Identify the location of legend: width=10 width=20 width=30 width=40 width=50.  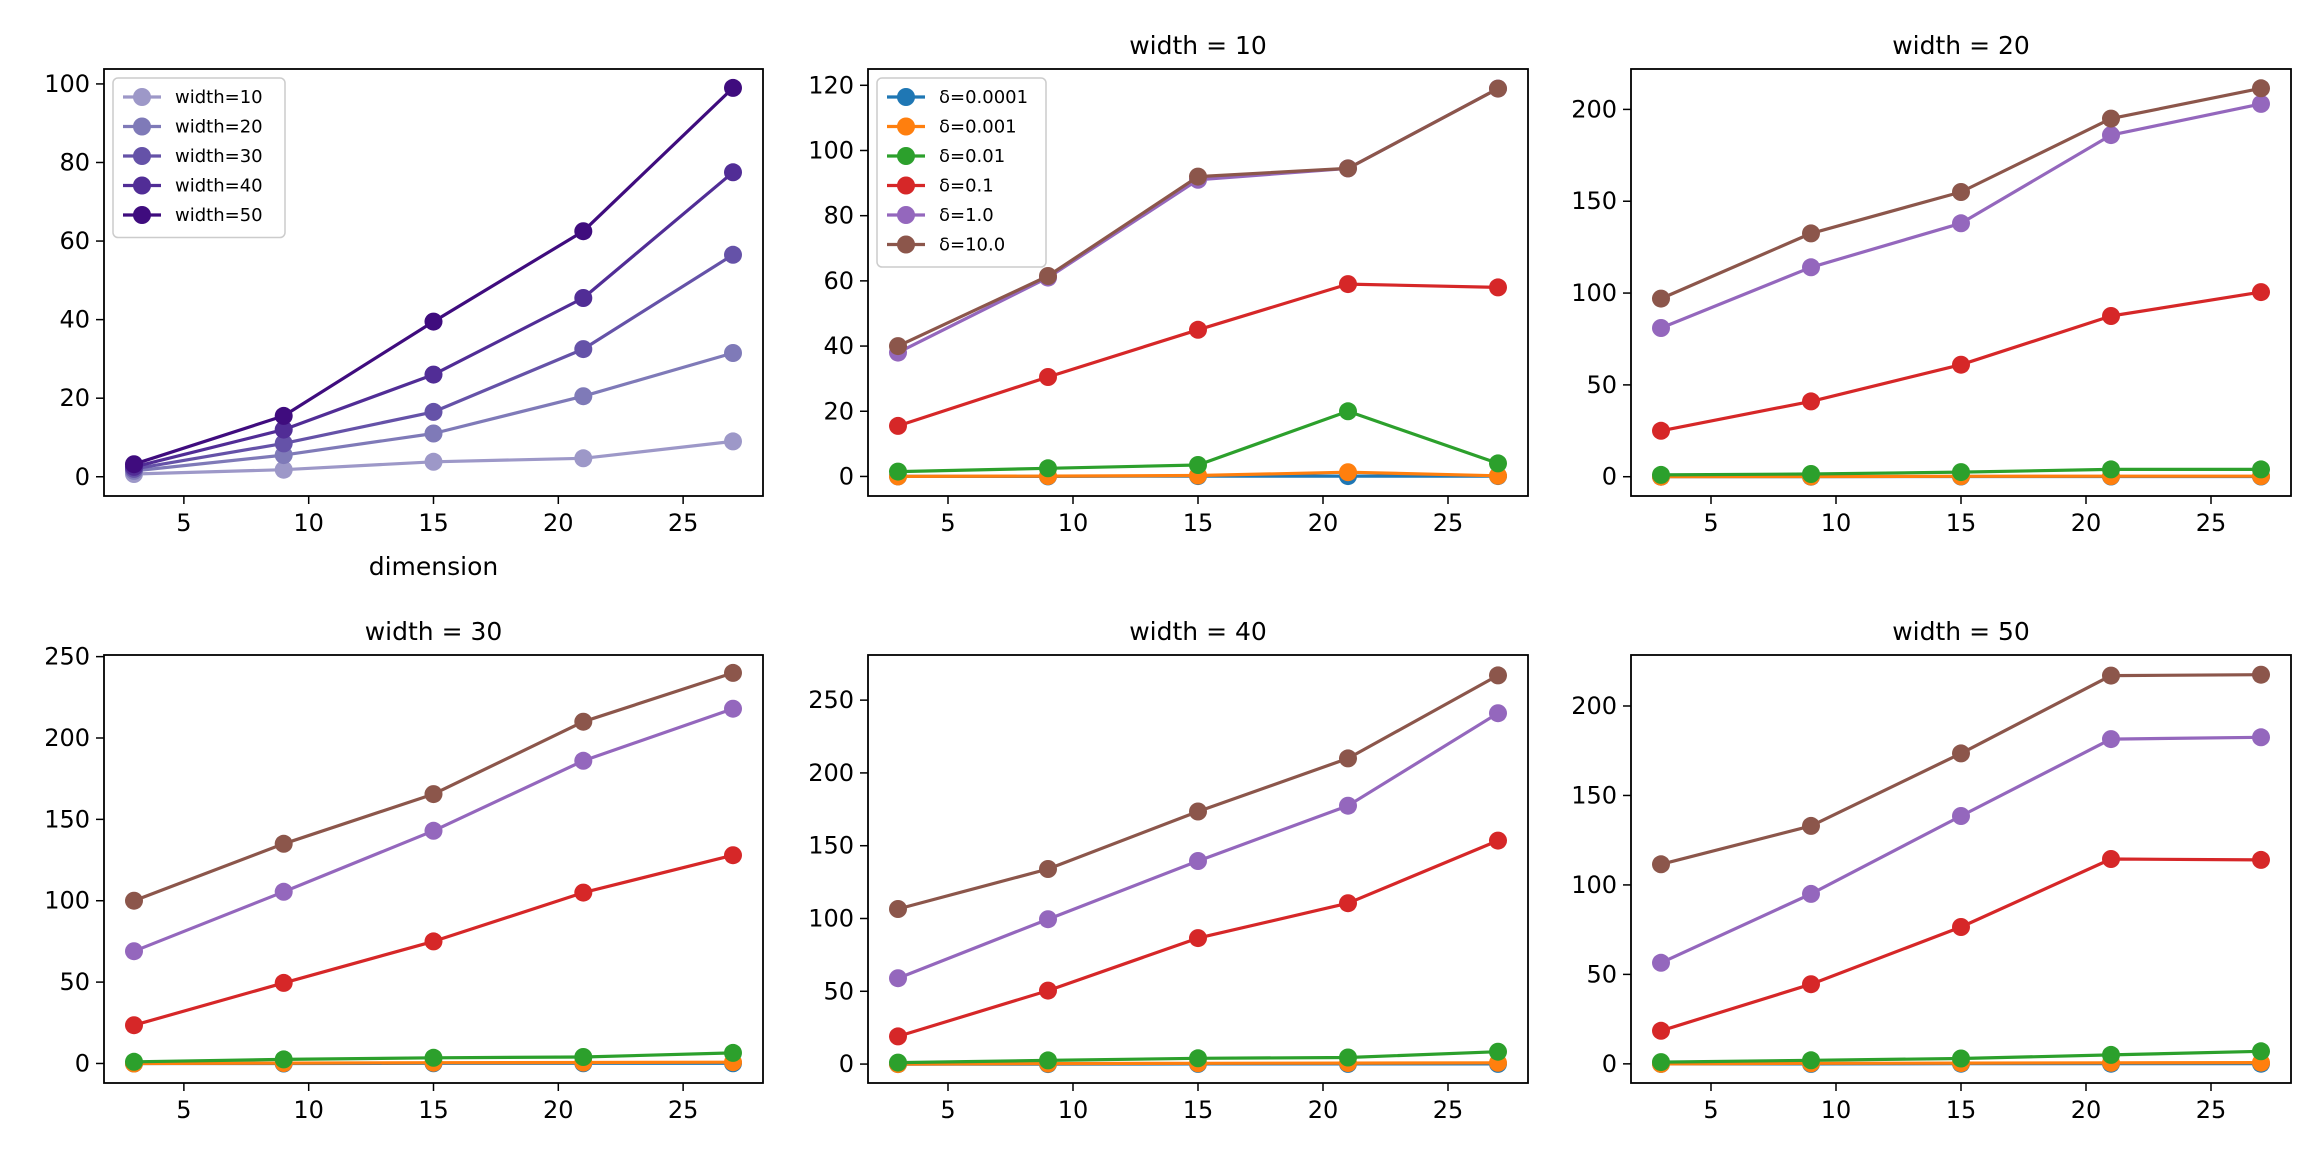
(199, 158).